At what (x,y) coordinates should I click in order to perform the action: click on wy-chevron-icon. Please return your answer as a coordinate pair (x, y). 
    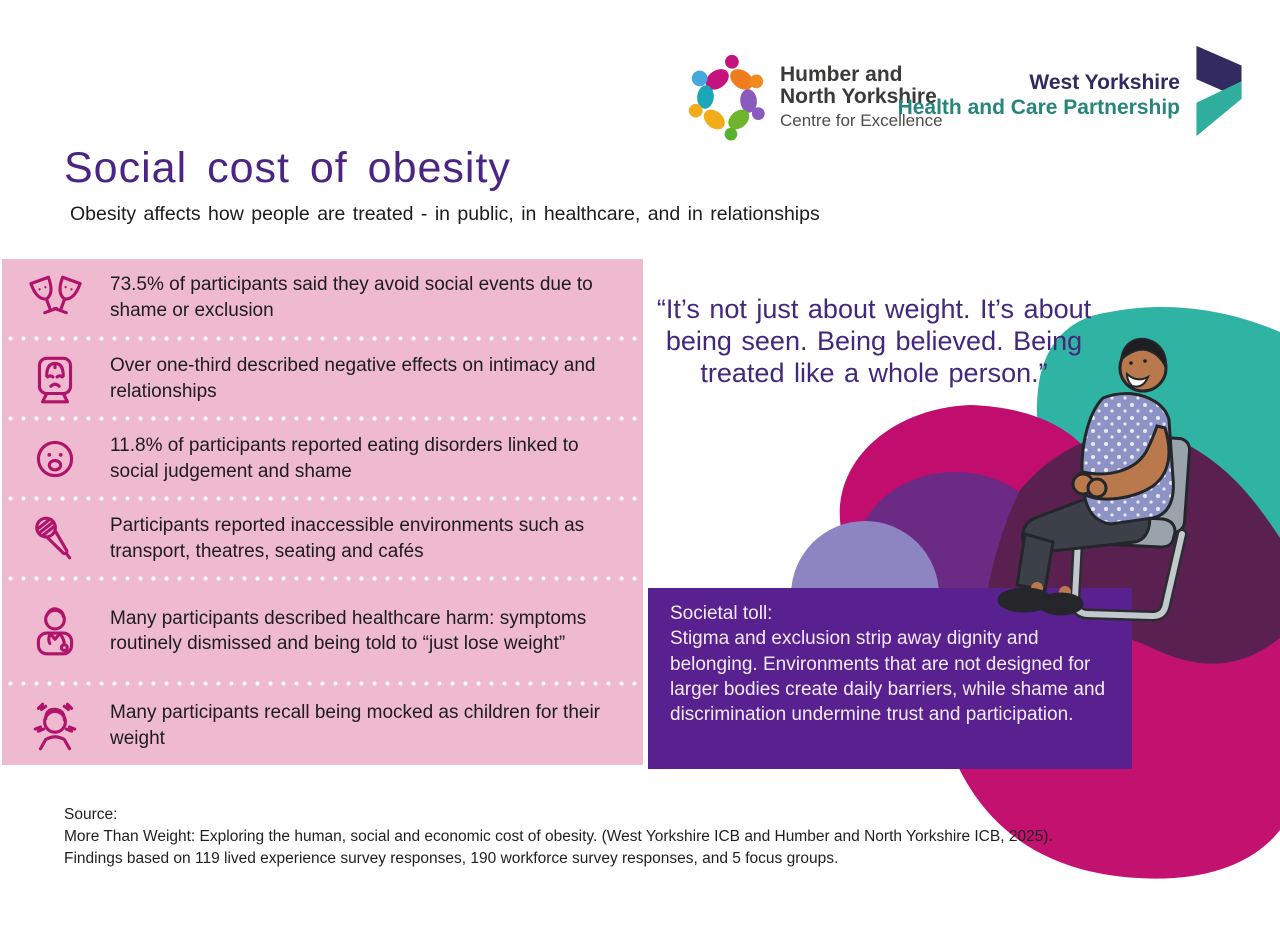
    Looking at the image, I should click on (1219, 91).